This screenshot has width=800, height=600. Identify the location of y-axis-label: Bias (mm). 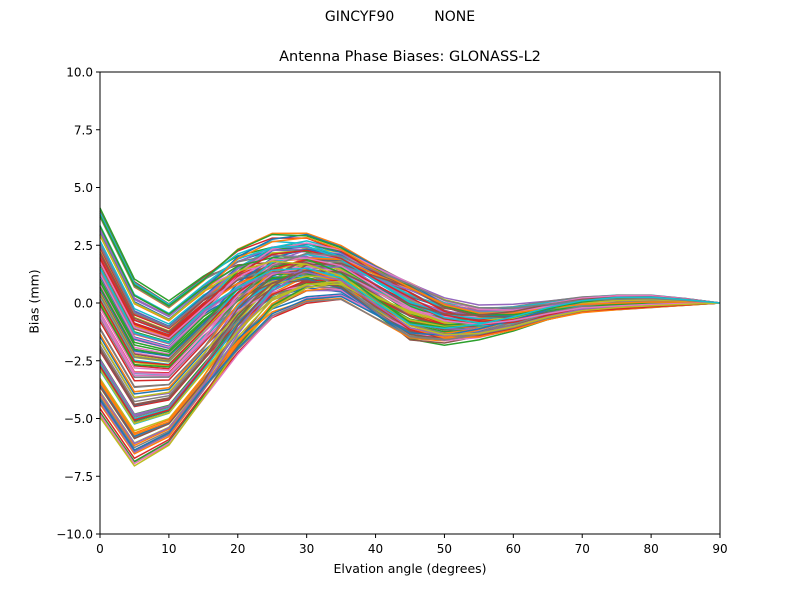
(34, 301).